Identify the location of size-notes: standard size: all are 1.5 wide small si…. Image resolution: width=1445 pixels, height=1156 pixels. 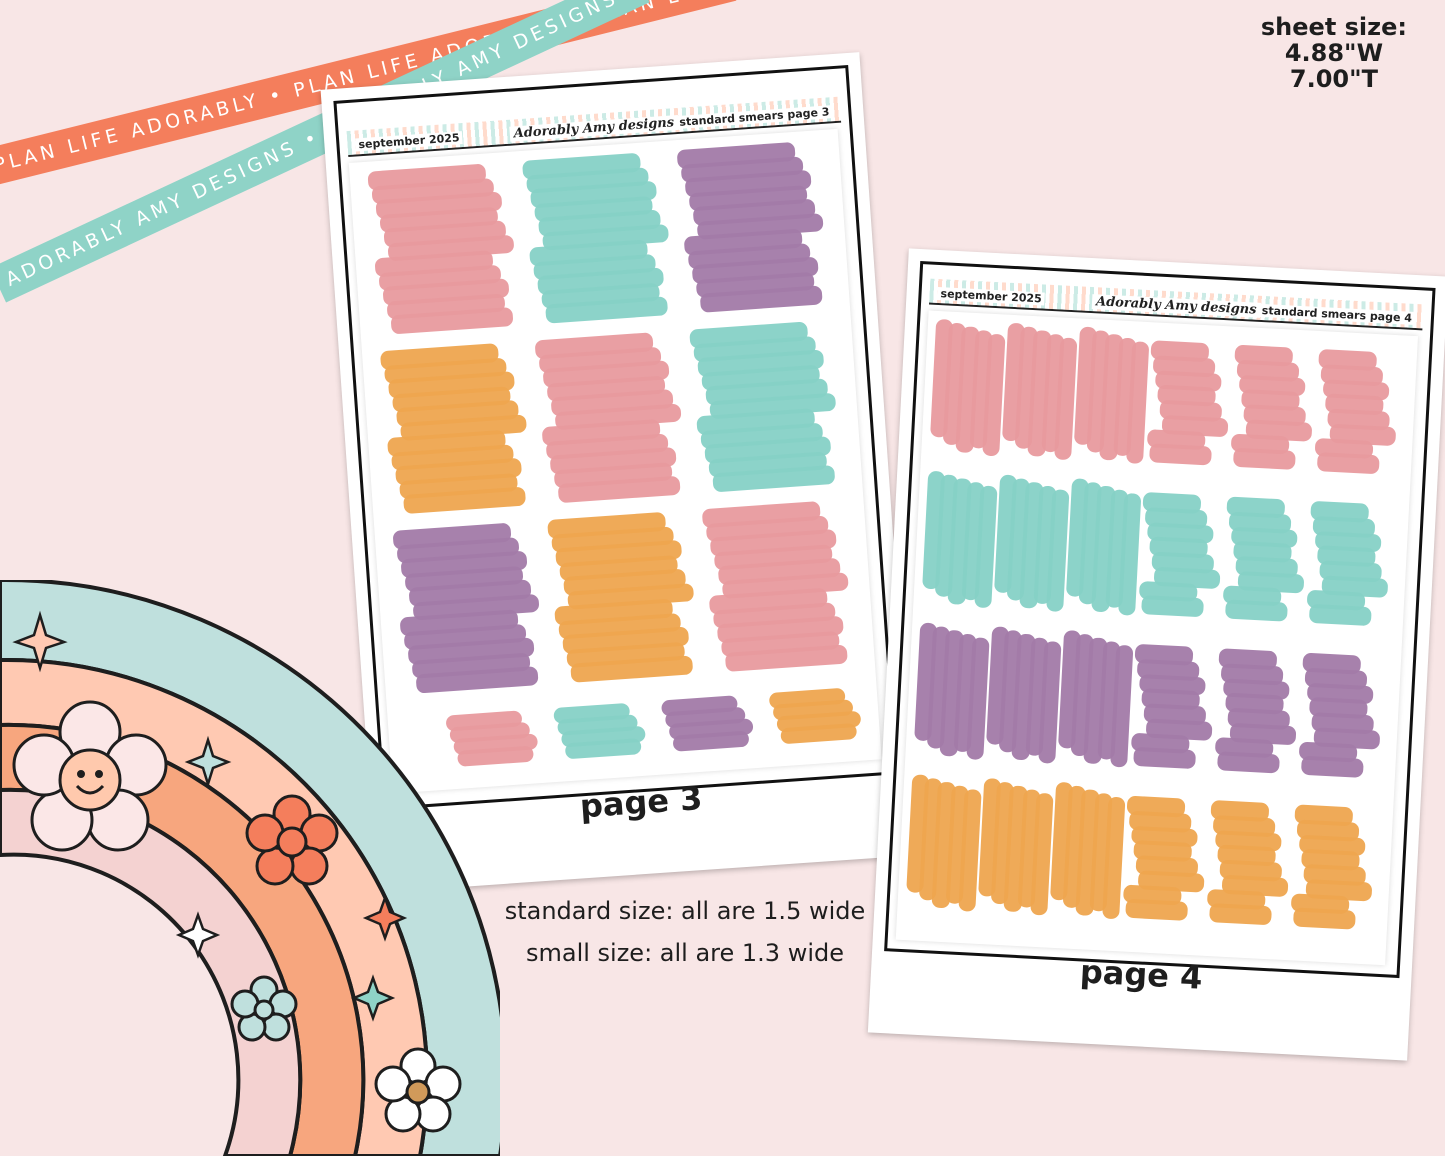
(685, 932).